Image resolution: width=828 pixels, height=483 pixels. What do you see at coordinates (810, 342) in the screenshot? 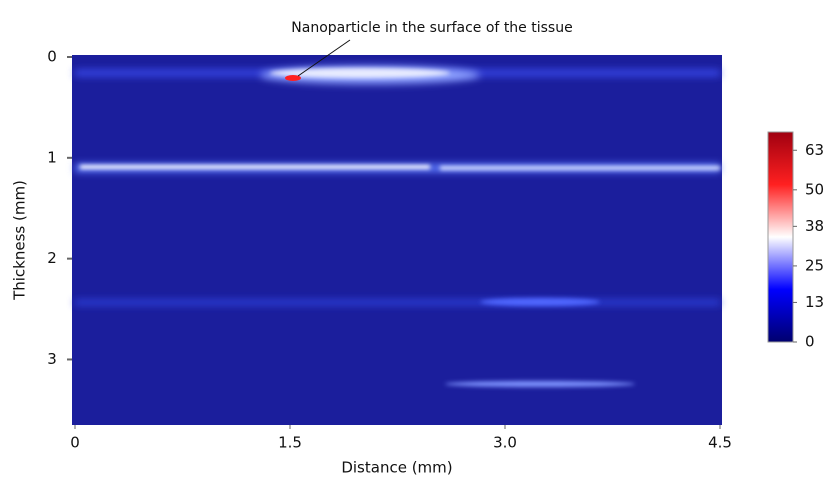
I see `colorbar-tick-label: 0` at bounding box center [810, 342].